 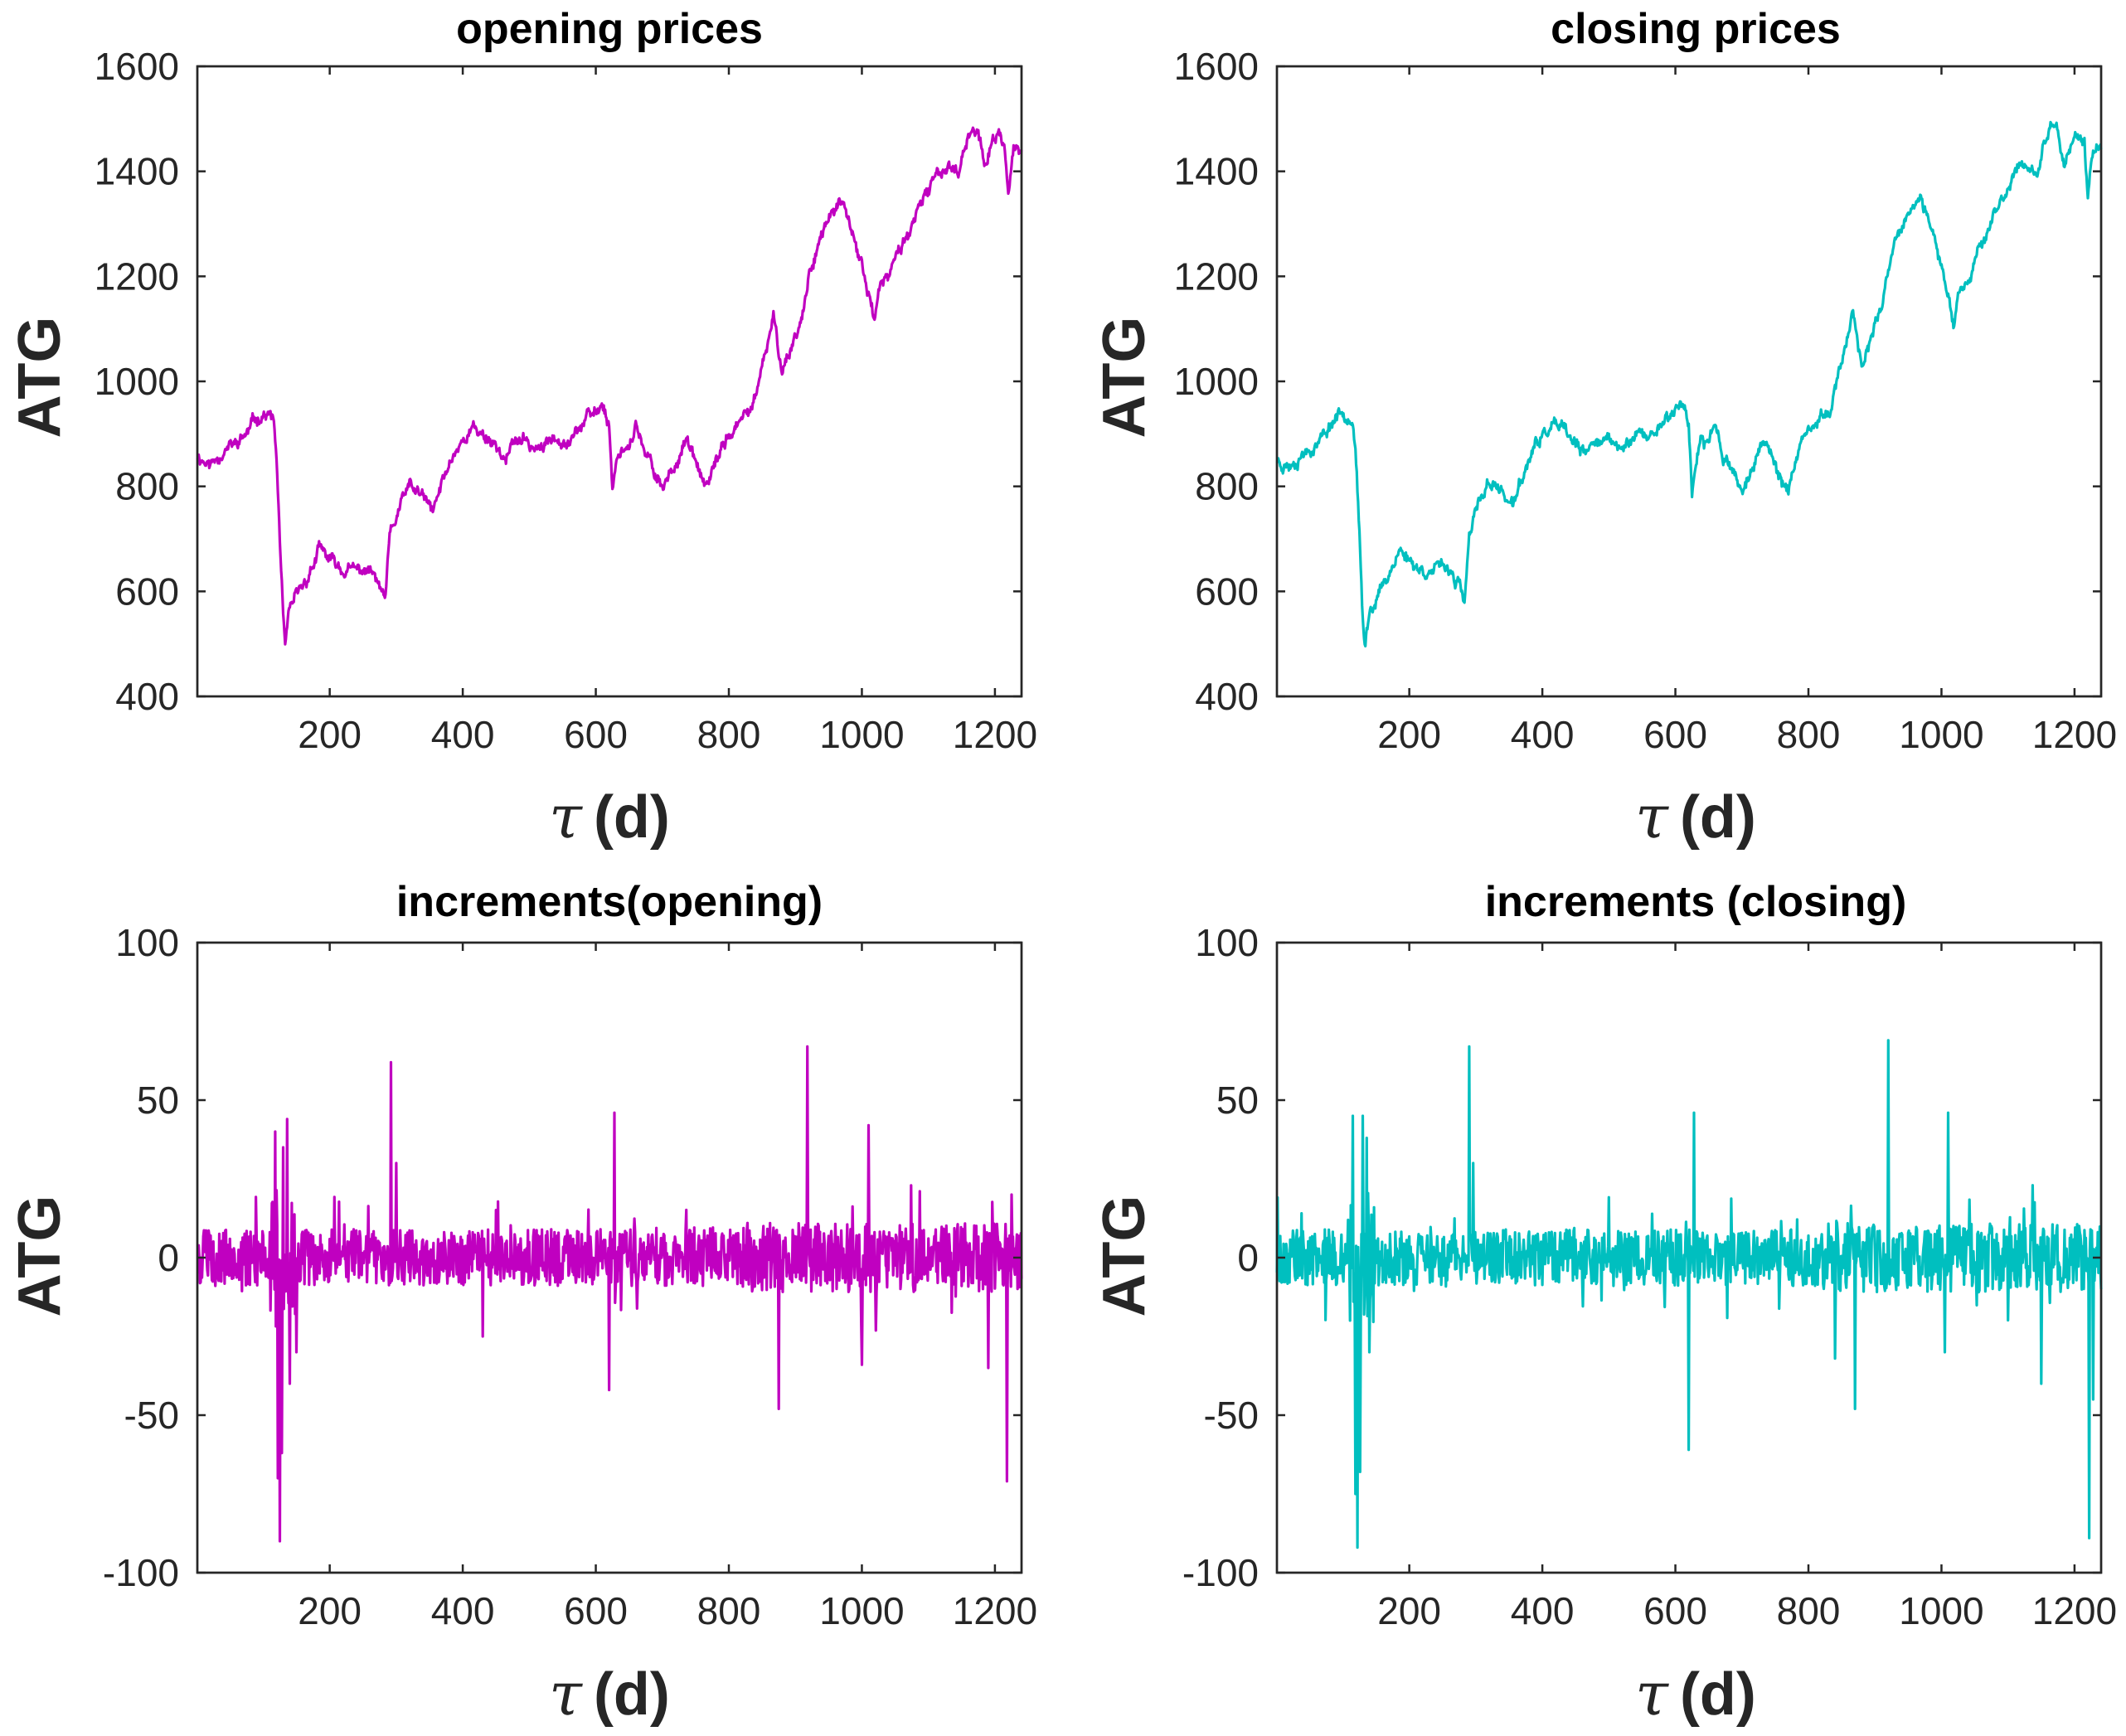 What do you see at coordinates (609, 902) in the screenshot?
I see `chart-title: increments(opening)` at bounding box center [609, 902].